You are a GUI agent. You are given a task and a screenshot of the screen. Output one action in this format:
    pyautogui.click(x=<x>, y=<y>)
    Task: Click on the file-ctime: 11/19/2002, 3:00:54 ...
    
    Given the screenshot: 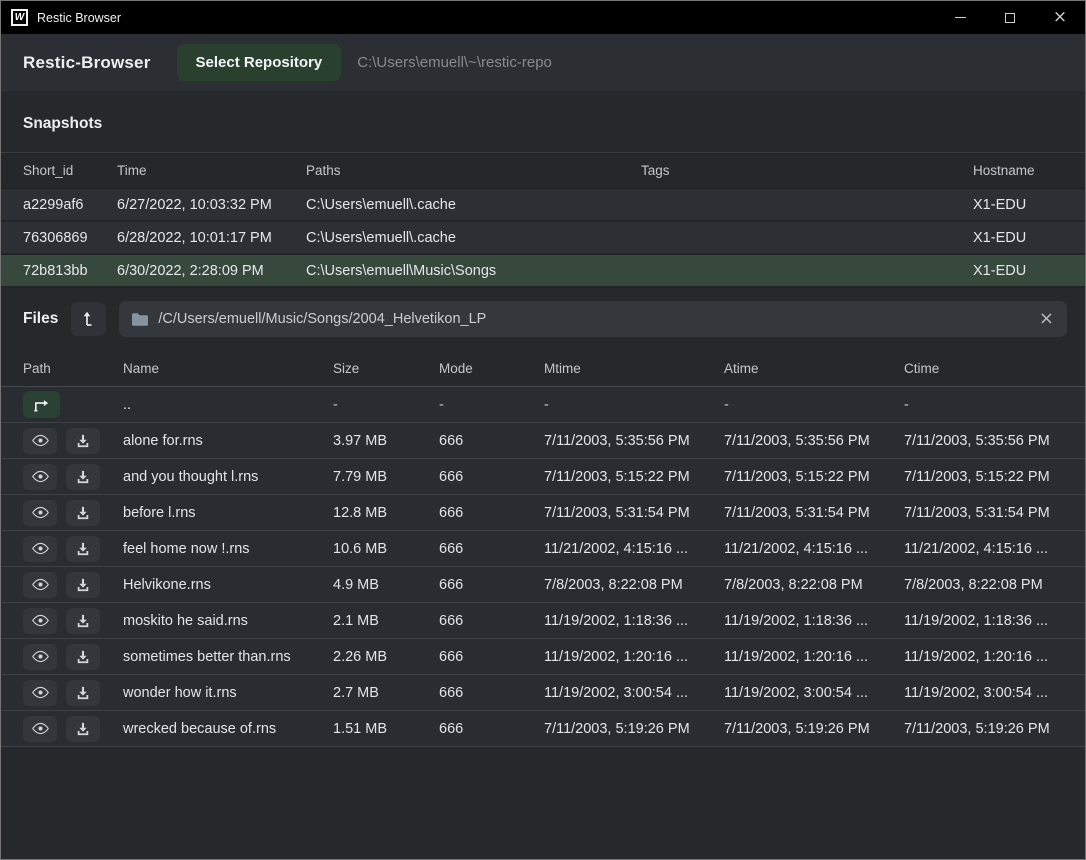 What is the action you would take?
    pyautogui.click(x=976, y=692)
    